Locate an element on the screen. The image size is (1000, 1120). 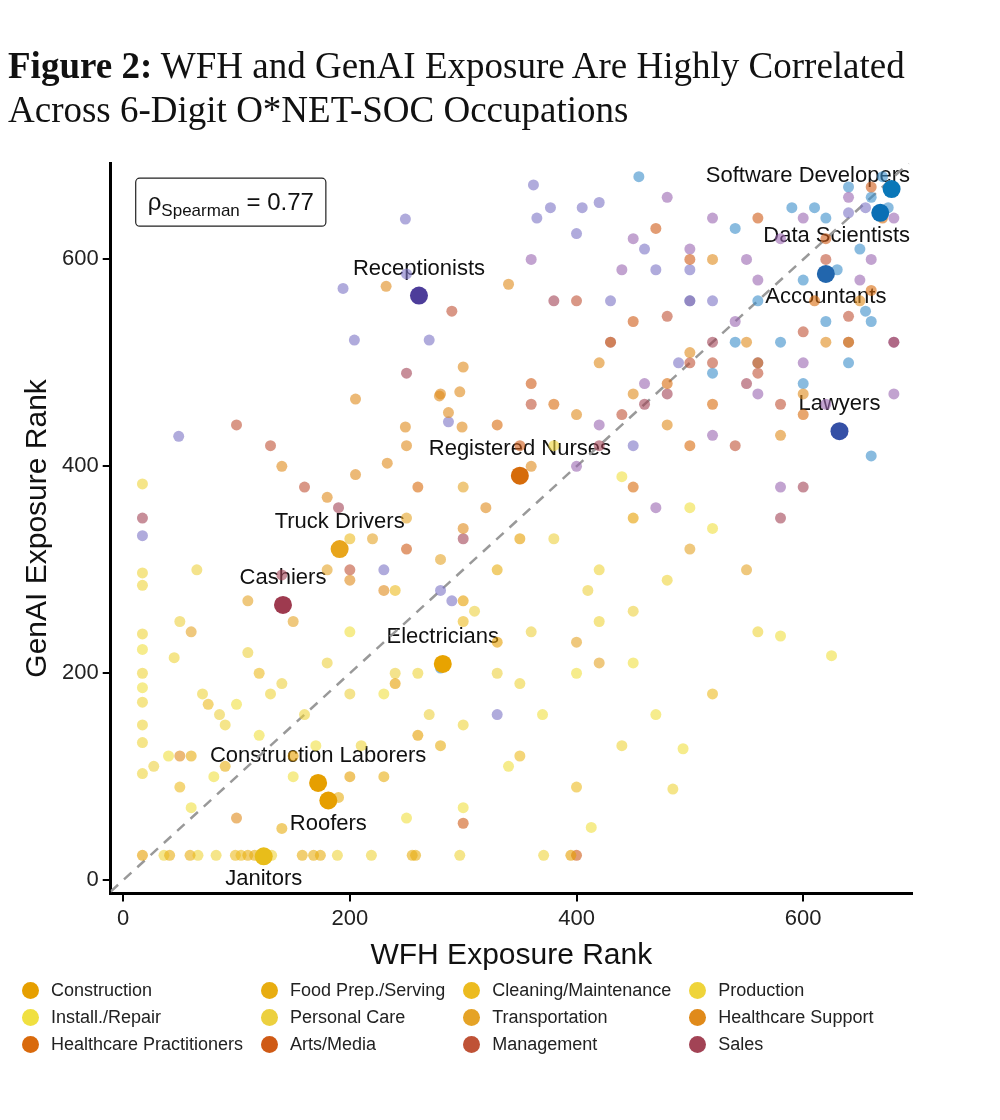
y-tick-label: 200 is located at coordinates (80, 672).